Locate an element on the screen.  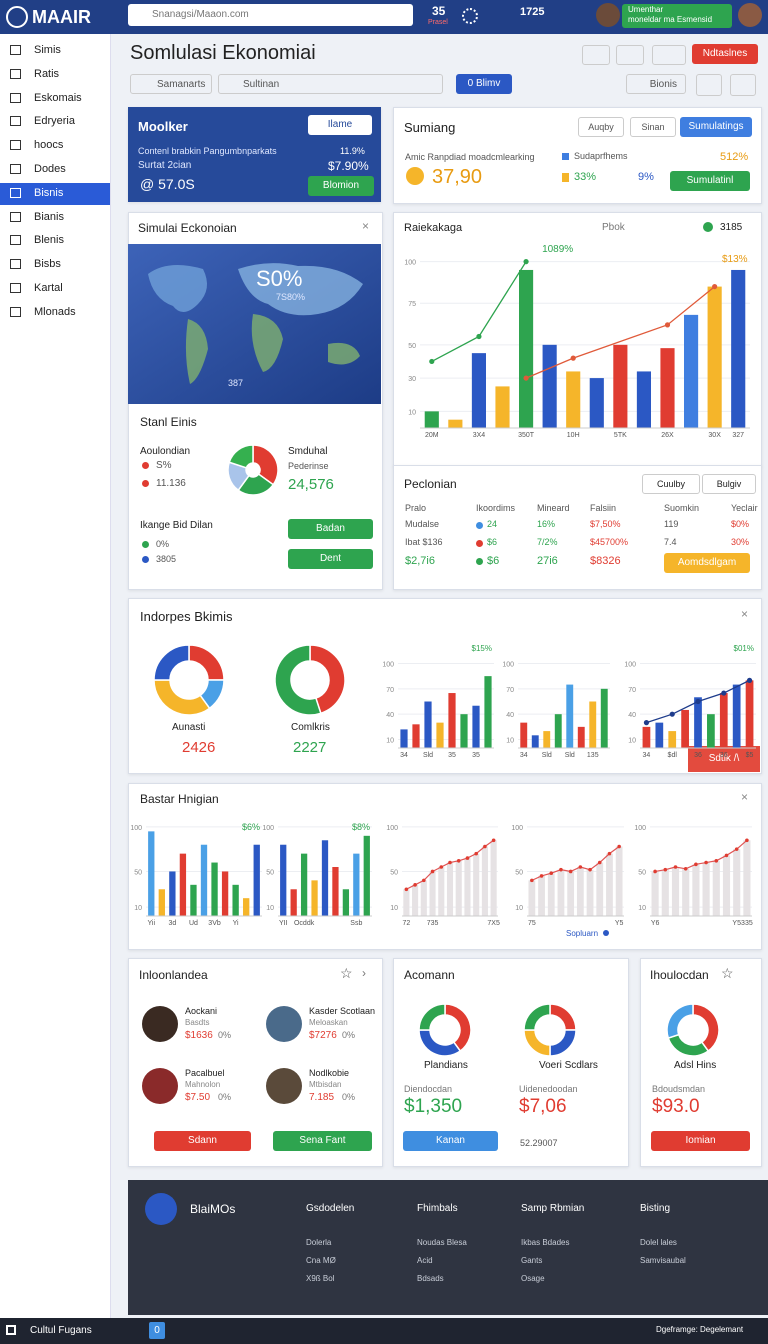
footer-link: Samvisaubal is located at coordinates (663, 1260).